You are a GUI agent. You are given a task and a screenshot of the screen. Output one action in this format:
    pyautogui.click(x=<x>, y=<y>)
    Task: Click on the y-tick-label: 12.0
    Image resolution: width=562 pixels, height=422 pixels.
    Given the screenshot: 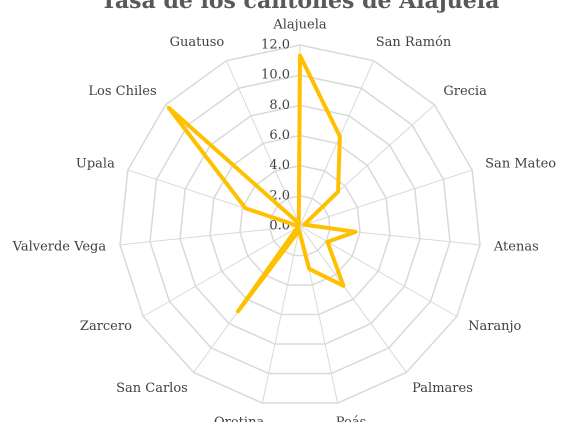 What is the action you would take?
    pyautogui.click(x=275, y=45)
    